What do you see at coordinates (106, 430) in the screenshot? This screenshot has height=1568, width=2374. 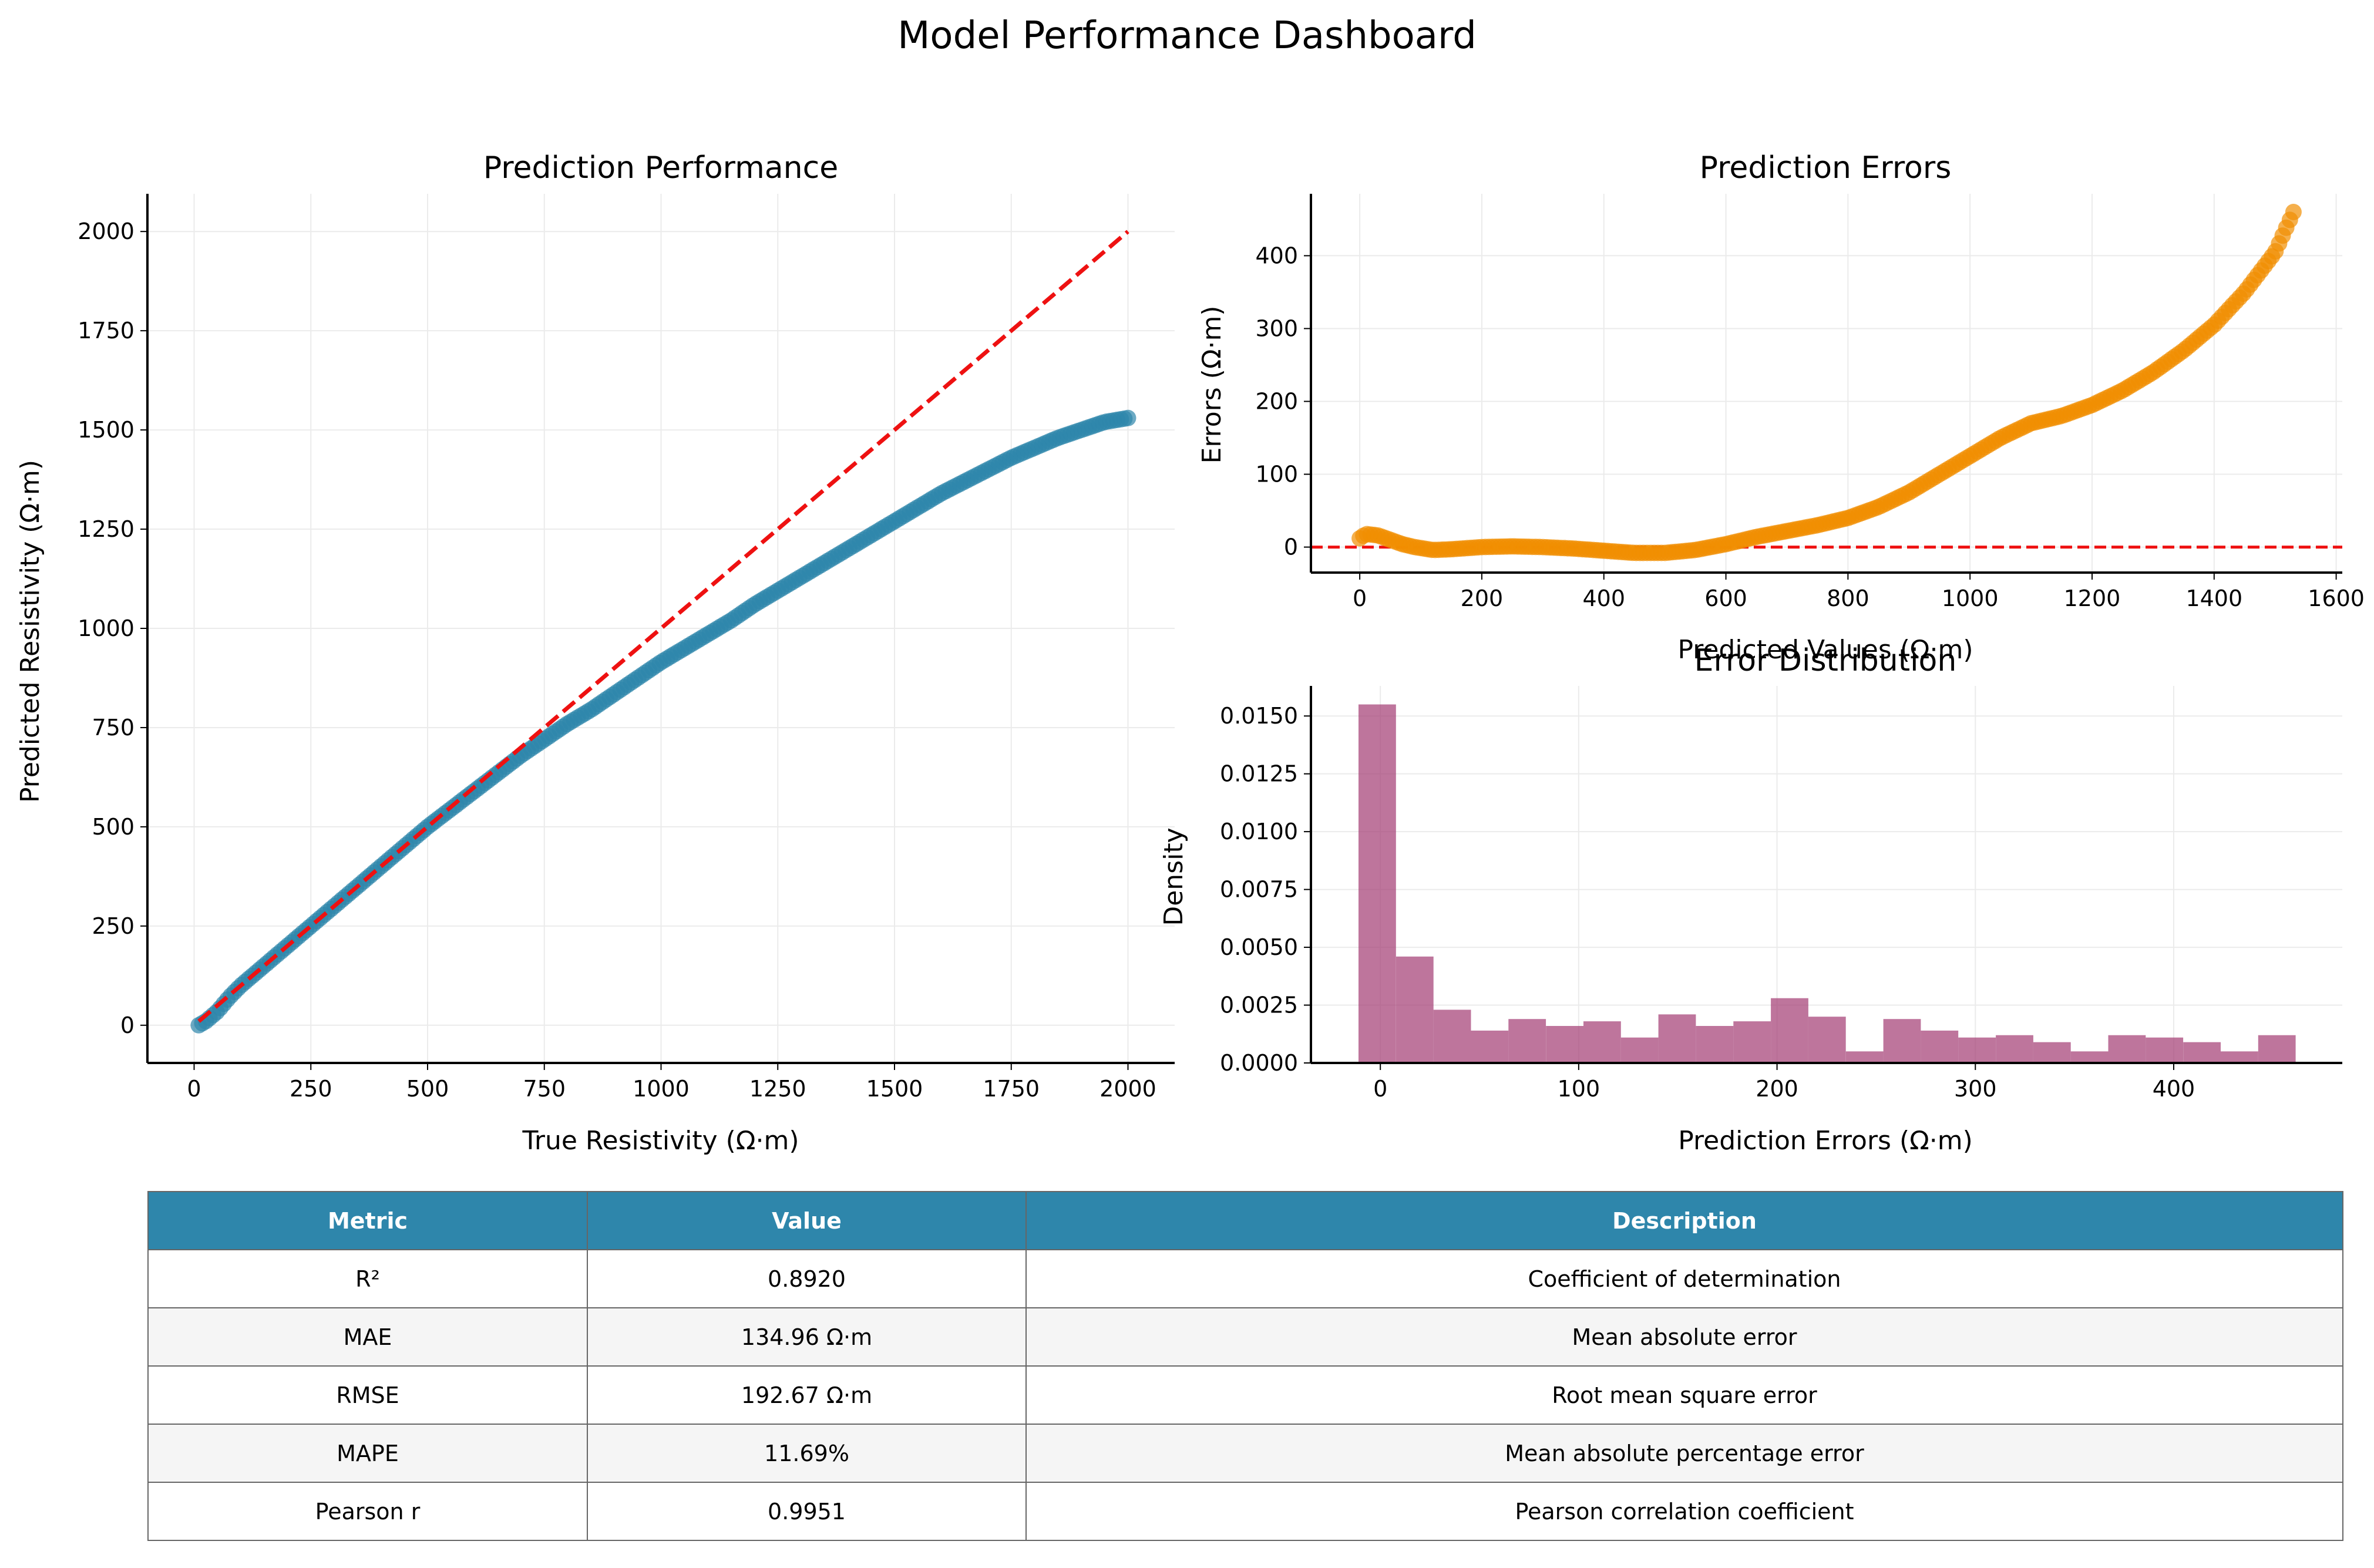 I see `y-tick-label: 1500` at bounding box center [106, 430].